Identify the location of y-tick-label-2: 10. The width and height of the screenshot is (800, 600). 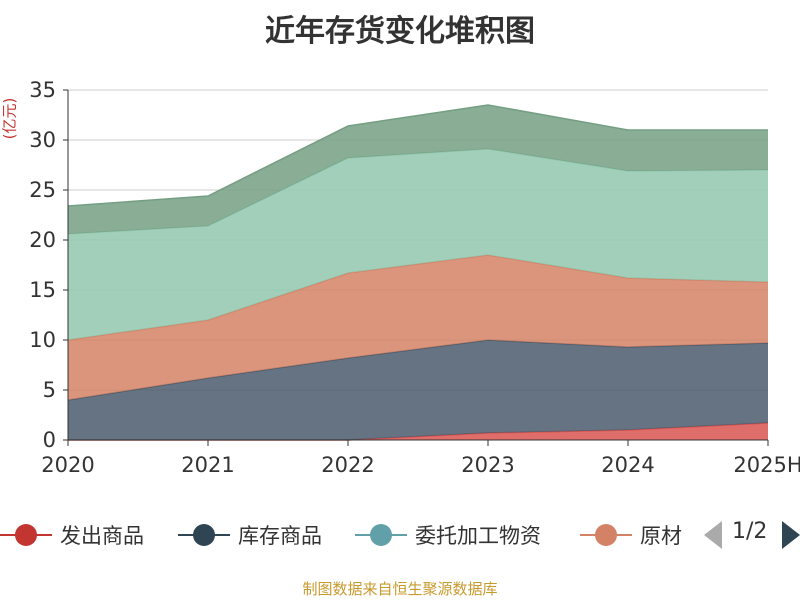
(42, 340).